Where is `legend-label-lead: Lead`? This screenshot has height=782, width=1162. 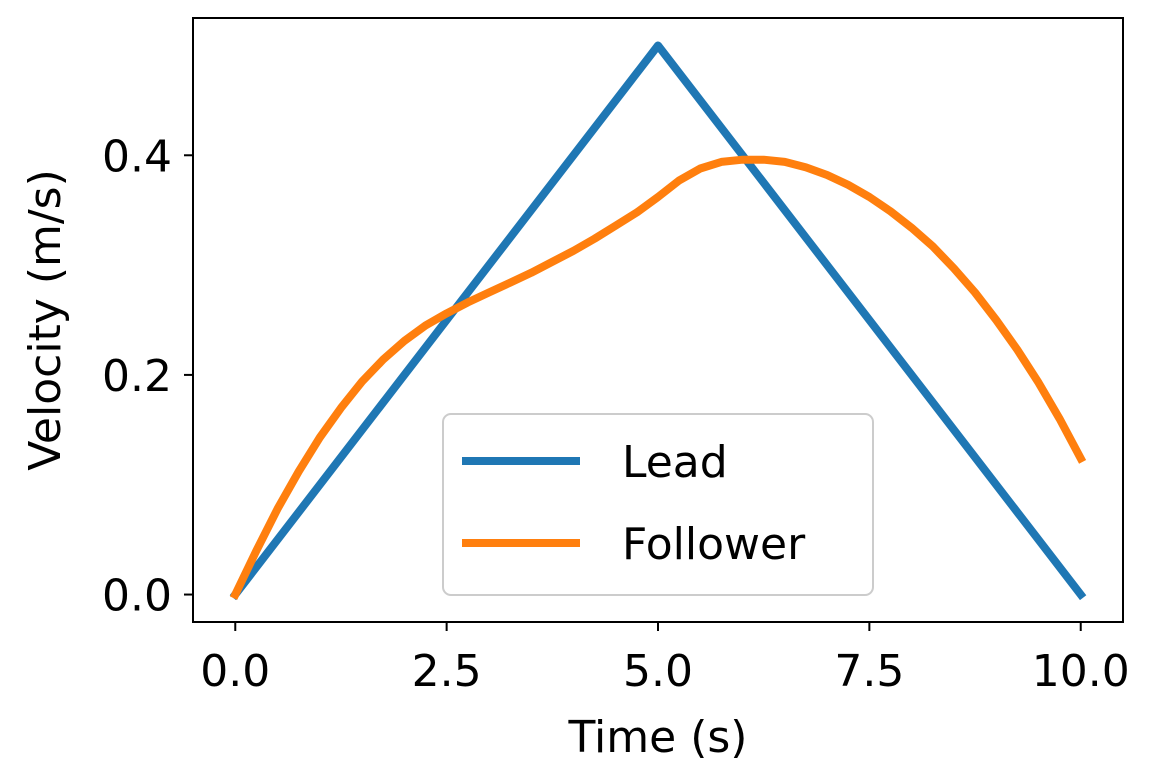
legend-label-lead: Lead is located at coordinates (675, 462).